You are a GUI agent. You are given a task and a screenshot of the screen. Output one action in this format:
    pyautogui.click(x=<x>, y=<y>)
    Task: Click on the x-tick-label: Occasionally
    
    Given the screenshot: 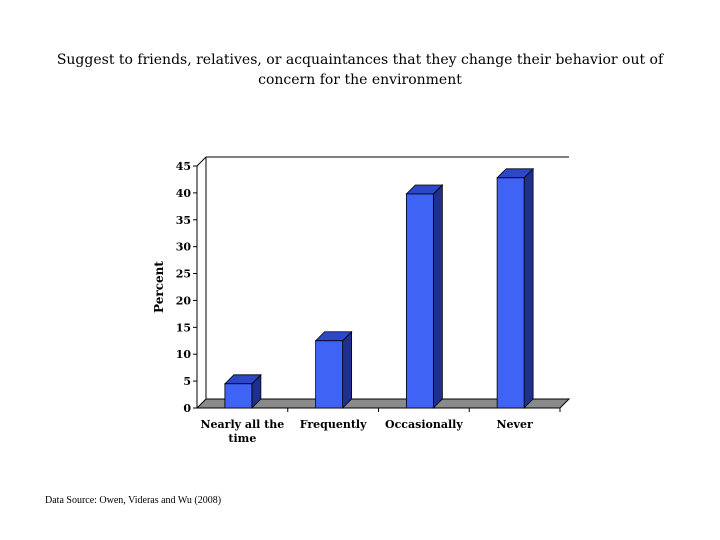 What is the action you would take?
    pyautogui.click(x=424, y=424)
    